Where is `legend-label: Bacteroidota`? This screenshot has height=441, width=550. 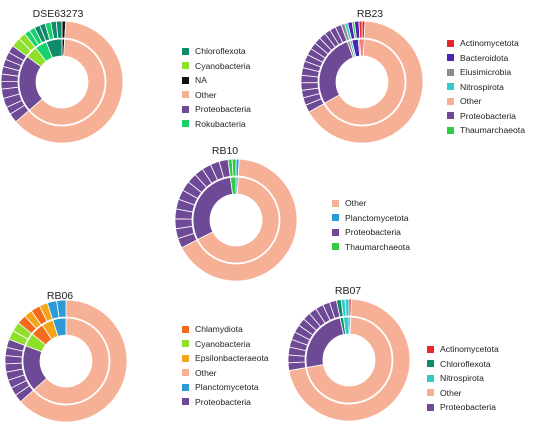 legend-label: Bacteroidota is located at coordinates (484, 57).